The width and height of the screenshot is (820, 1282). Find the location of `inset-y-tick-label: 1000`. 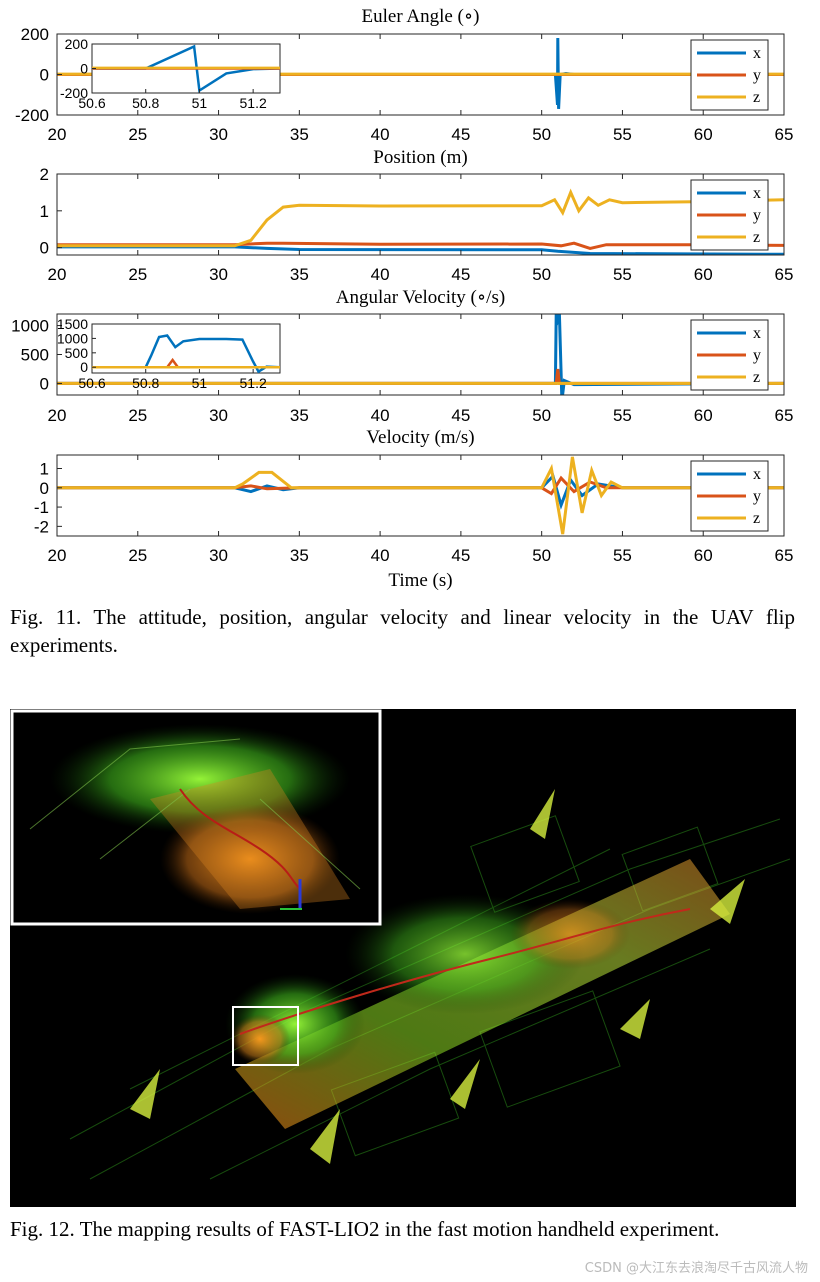

inset-y-tick-label: 1000 is located at coordinates (72, 338).